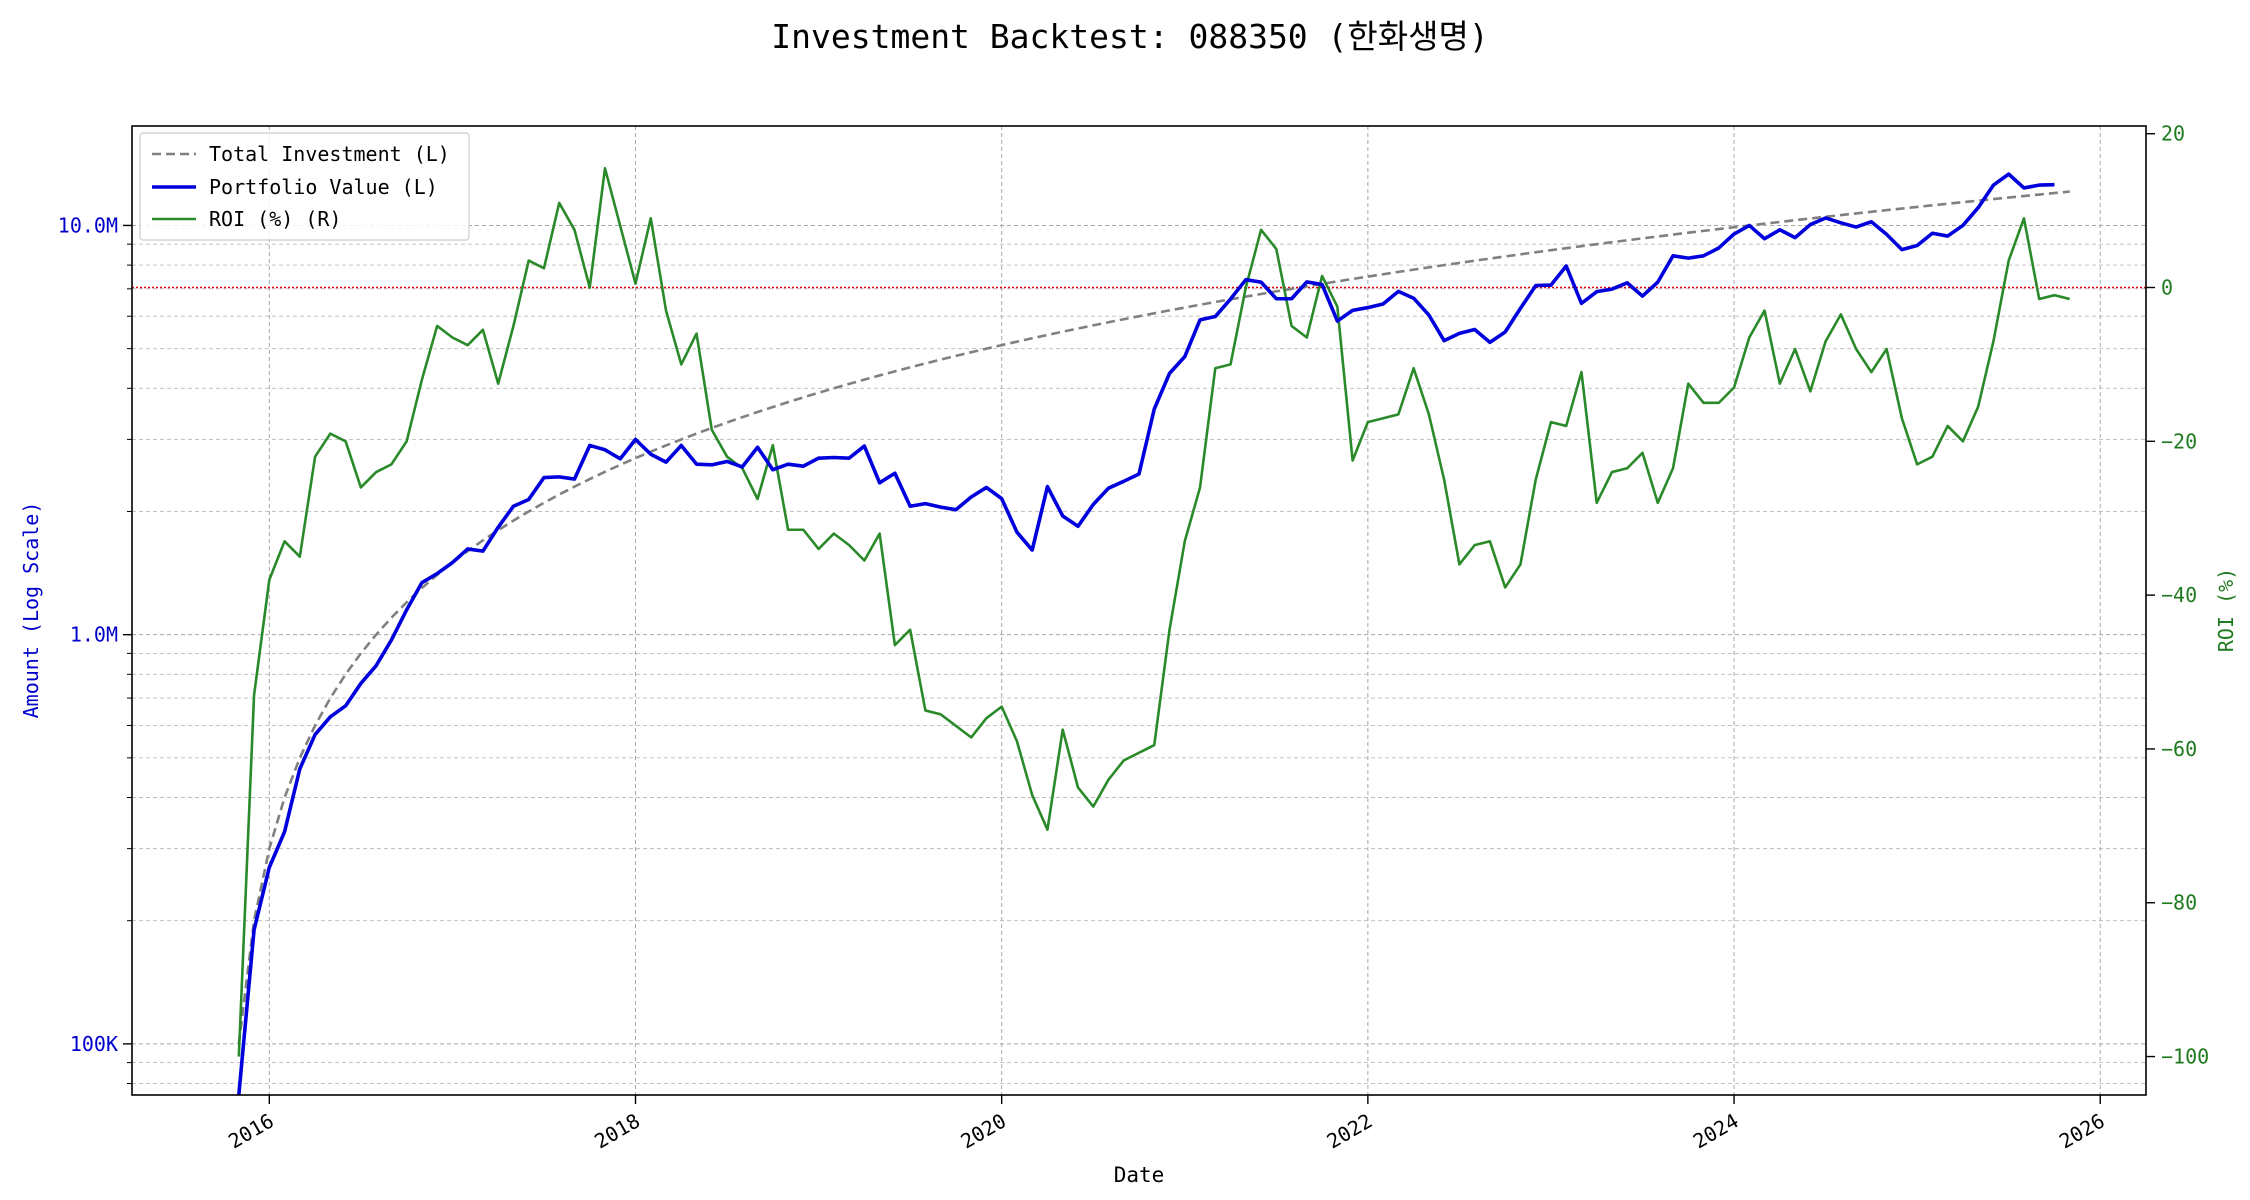 This screenshot has height=1200, width=2250. I want to click on x-tick-label: 2022, so click(1350, 1131).